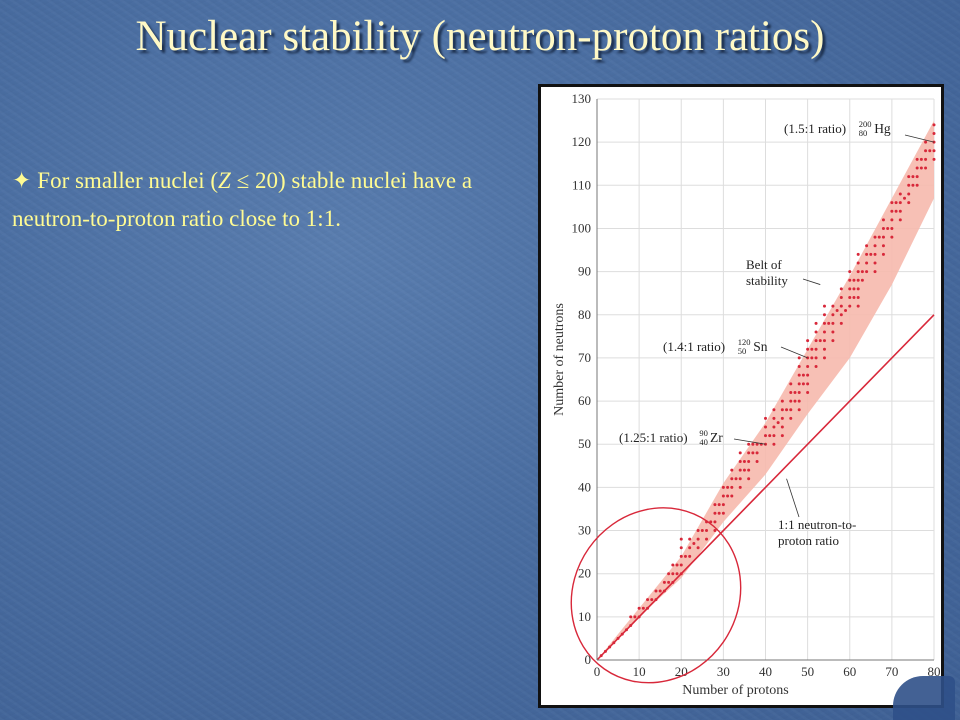 The height and width of the screenshot is (720, 960). What do you see at coordinates (891, 671) in the screenshot?
I see `x-tick-label: 70` at bounding box center [891, 671].